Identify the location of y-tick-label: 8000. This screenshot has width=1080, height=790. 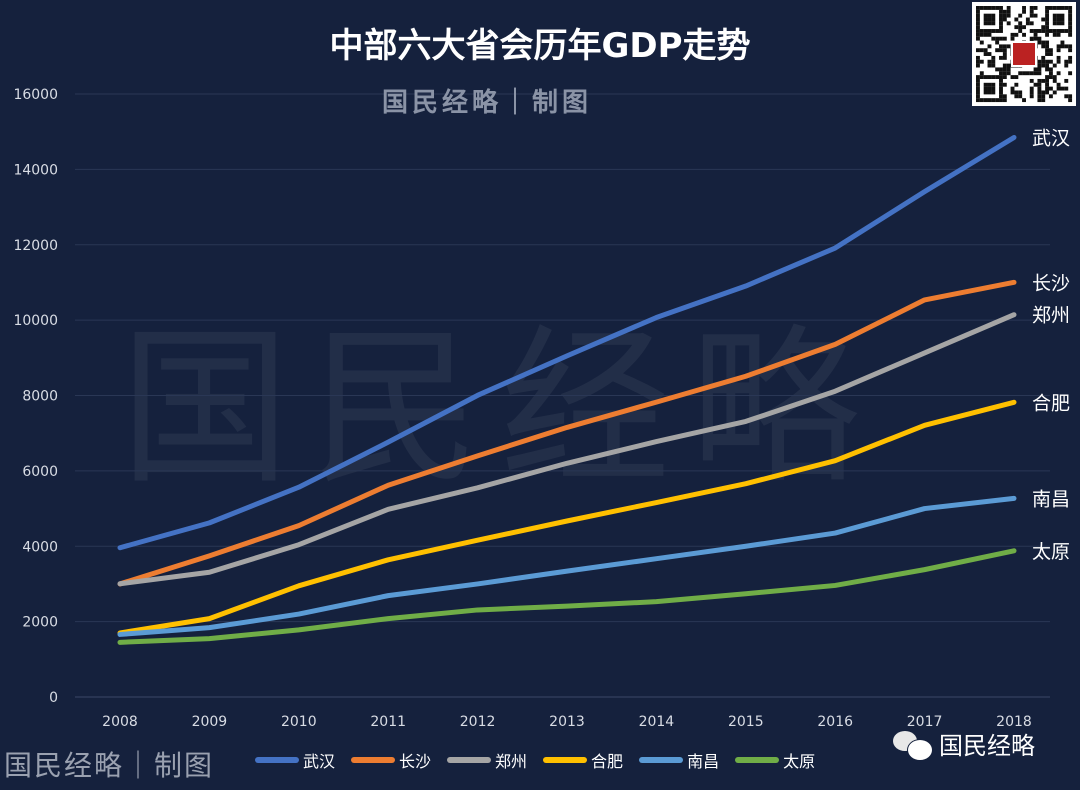
(40, 397).